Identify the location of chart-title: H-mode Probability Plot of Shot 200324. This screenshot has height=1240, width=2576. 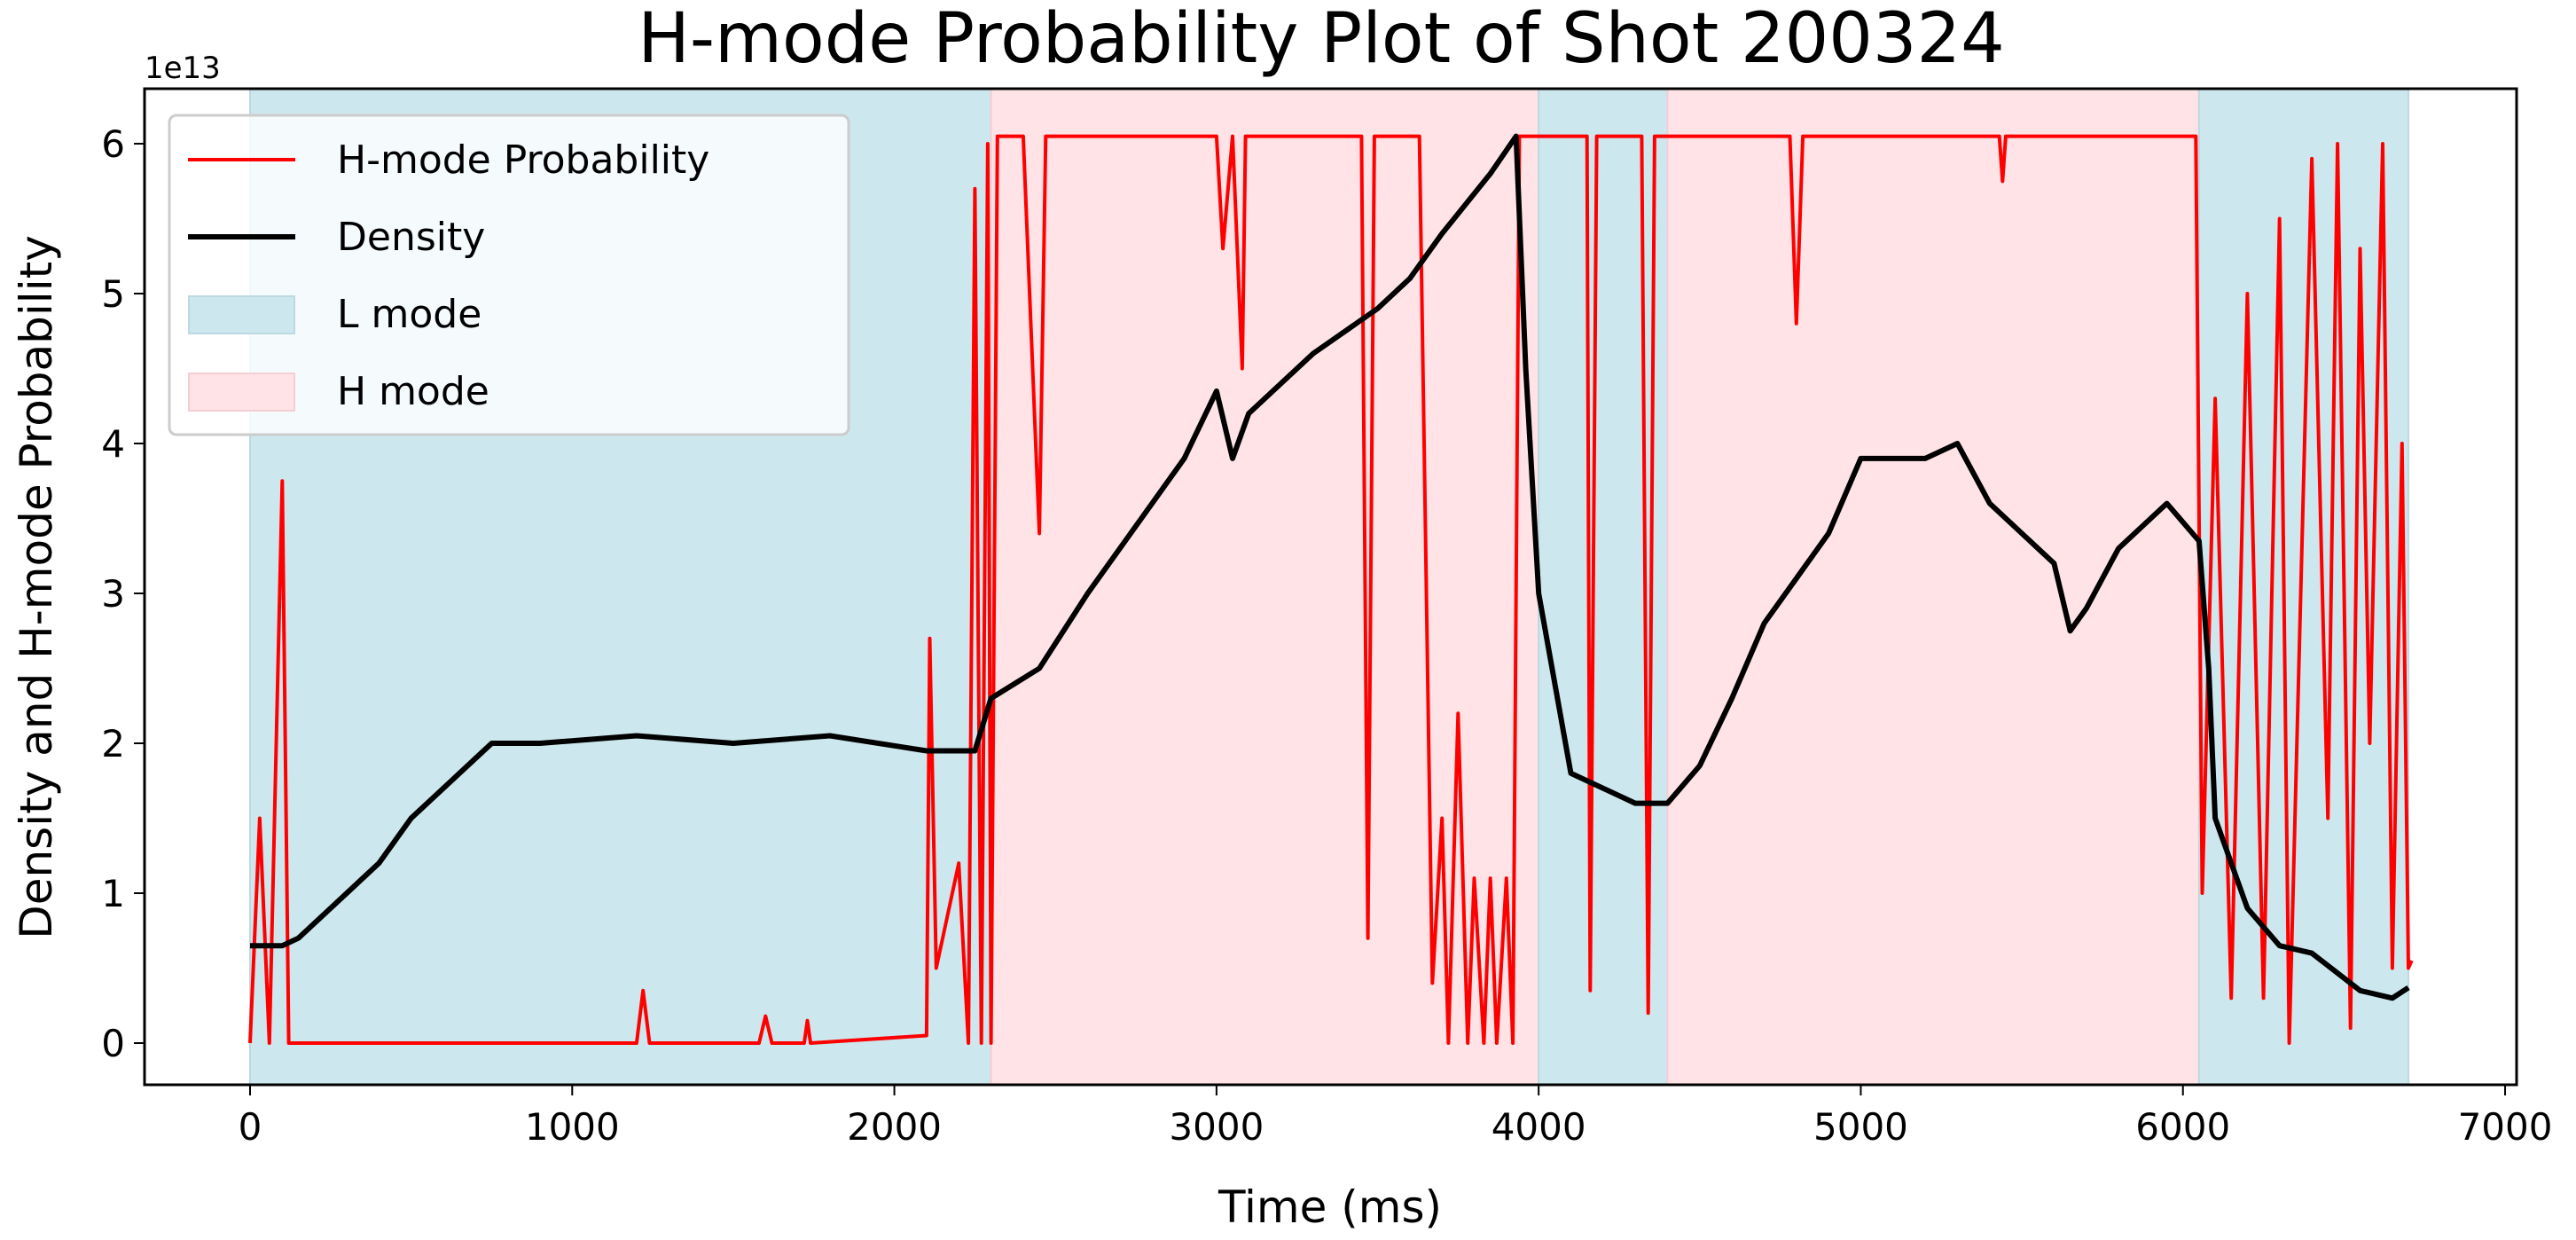
(1321, 39).